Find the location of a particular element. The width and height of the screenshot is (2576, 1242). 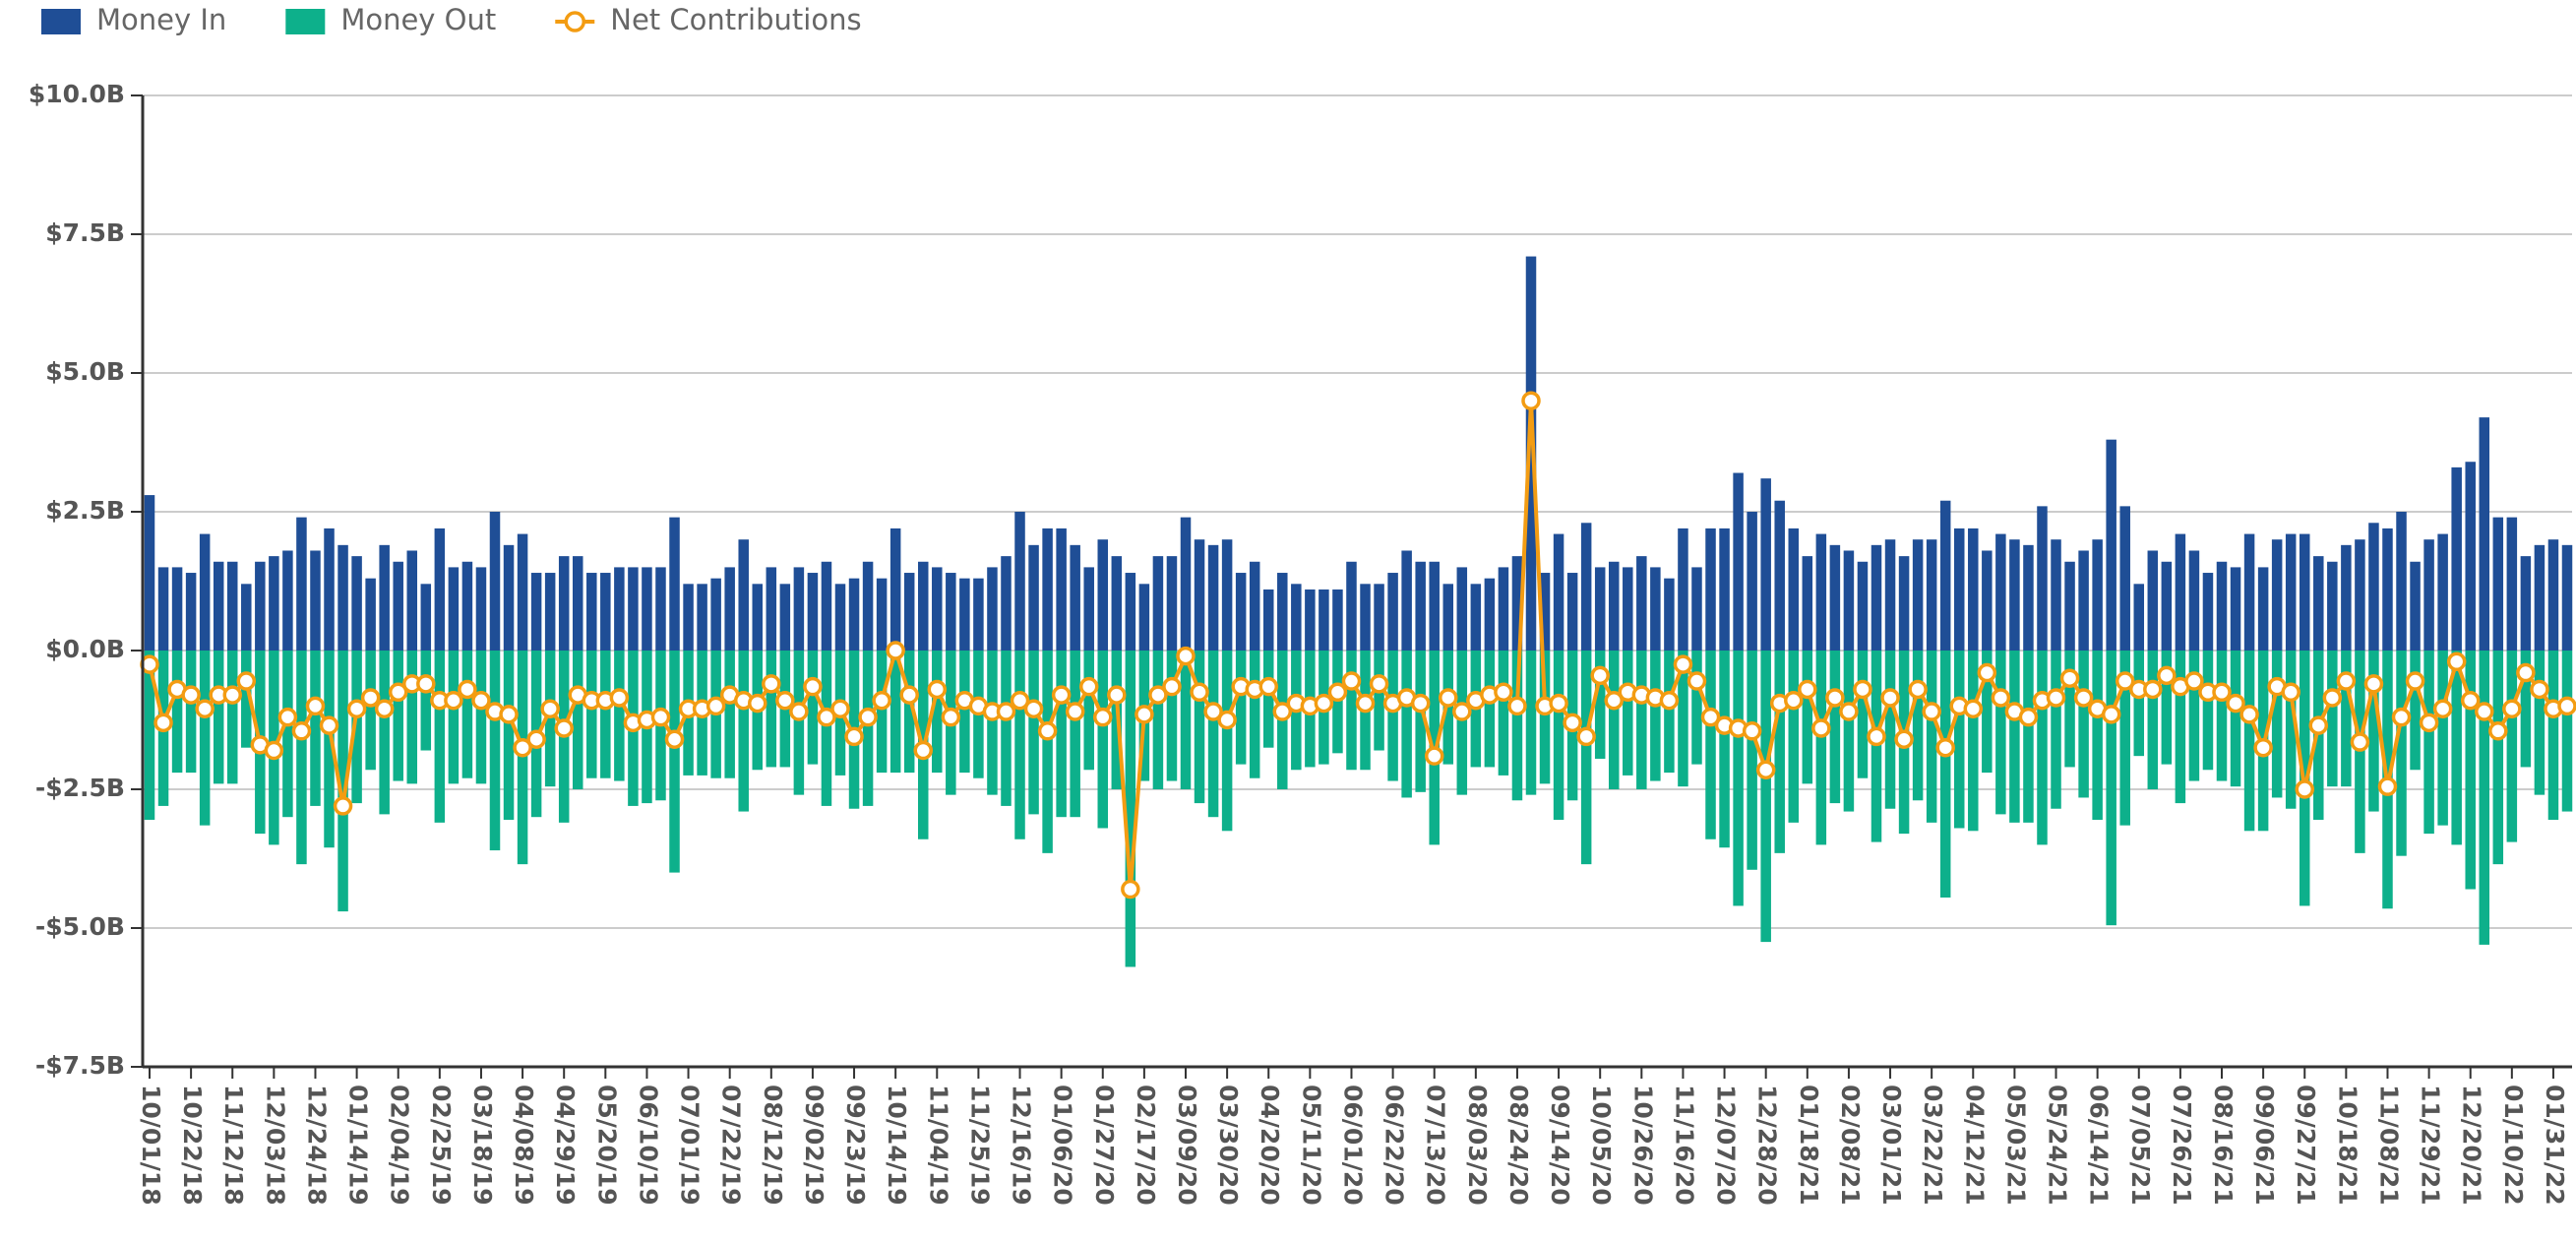

x-tick-label: 09/23/19 is located at coordinates (855, 1146).